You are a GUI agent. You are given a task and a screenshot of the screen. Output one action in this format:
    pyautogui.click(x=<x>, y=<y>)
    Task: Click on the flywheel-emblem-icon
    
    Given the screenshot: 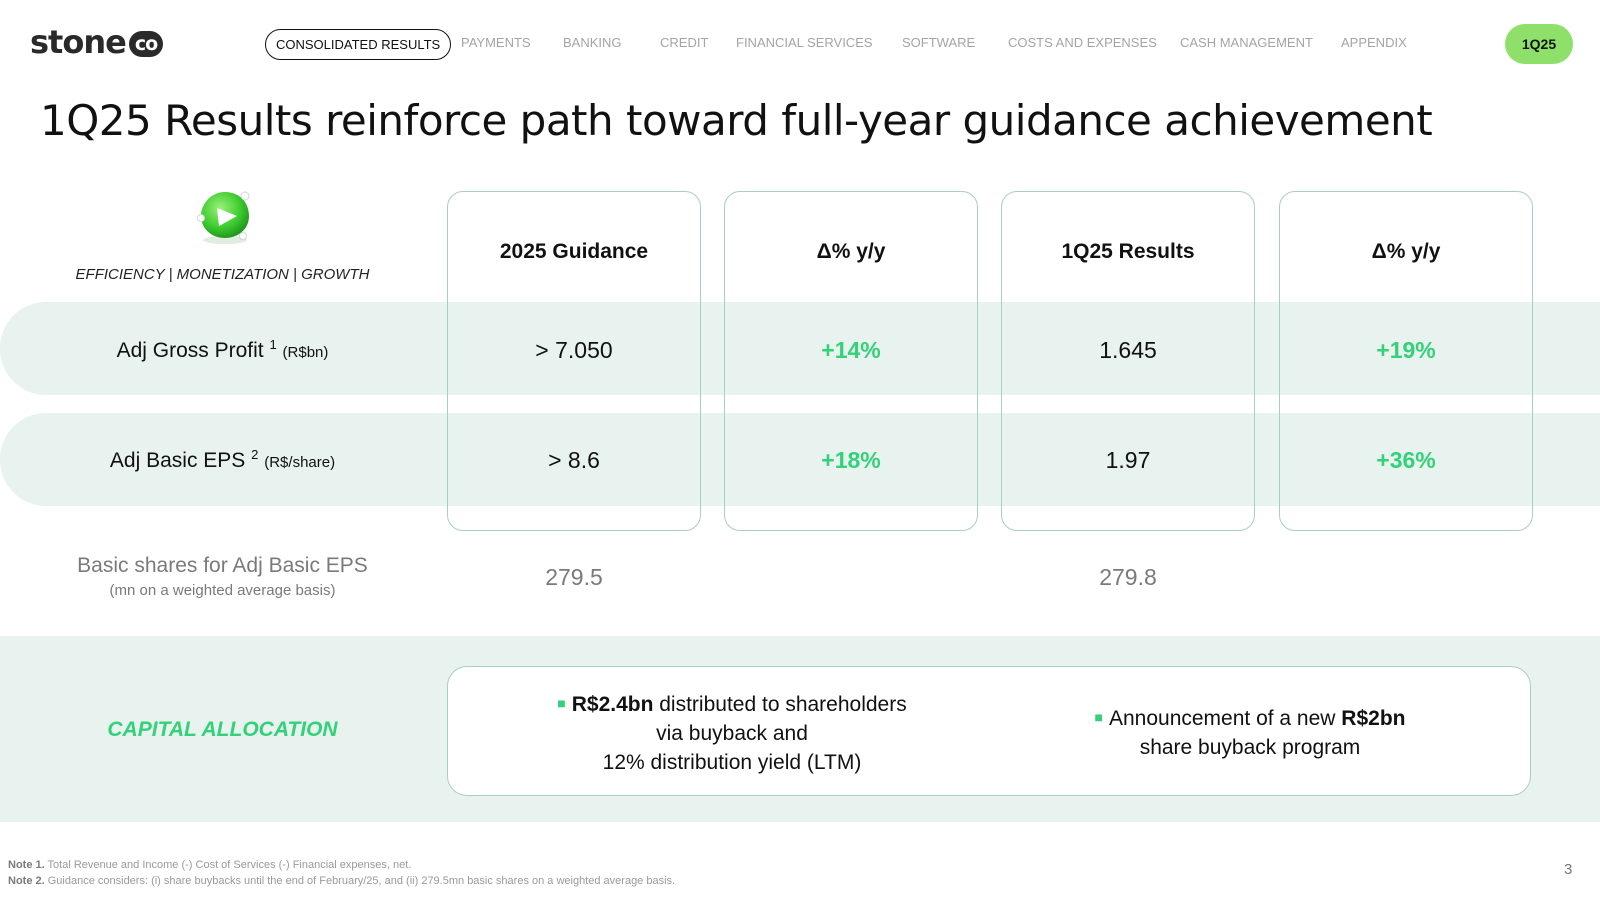 What is the action you would take?
    pyautogui.click(x=223, y=217)
    